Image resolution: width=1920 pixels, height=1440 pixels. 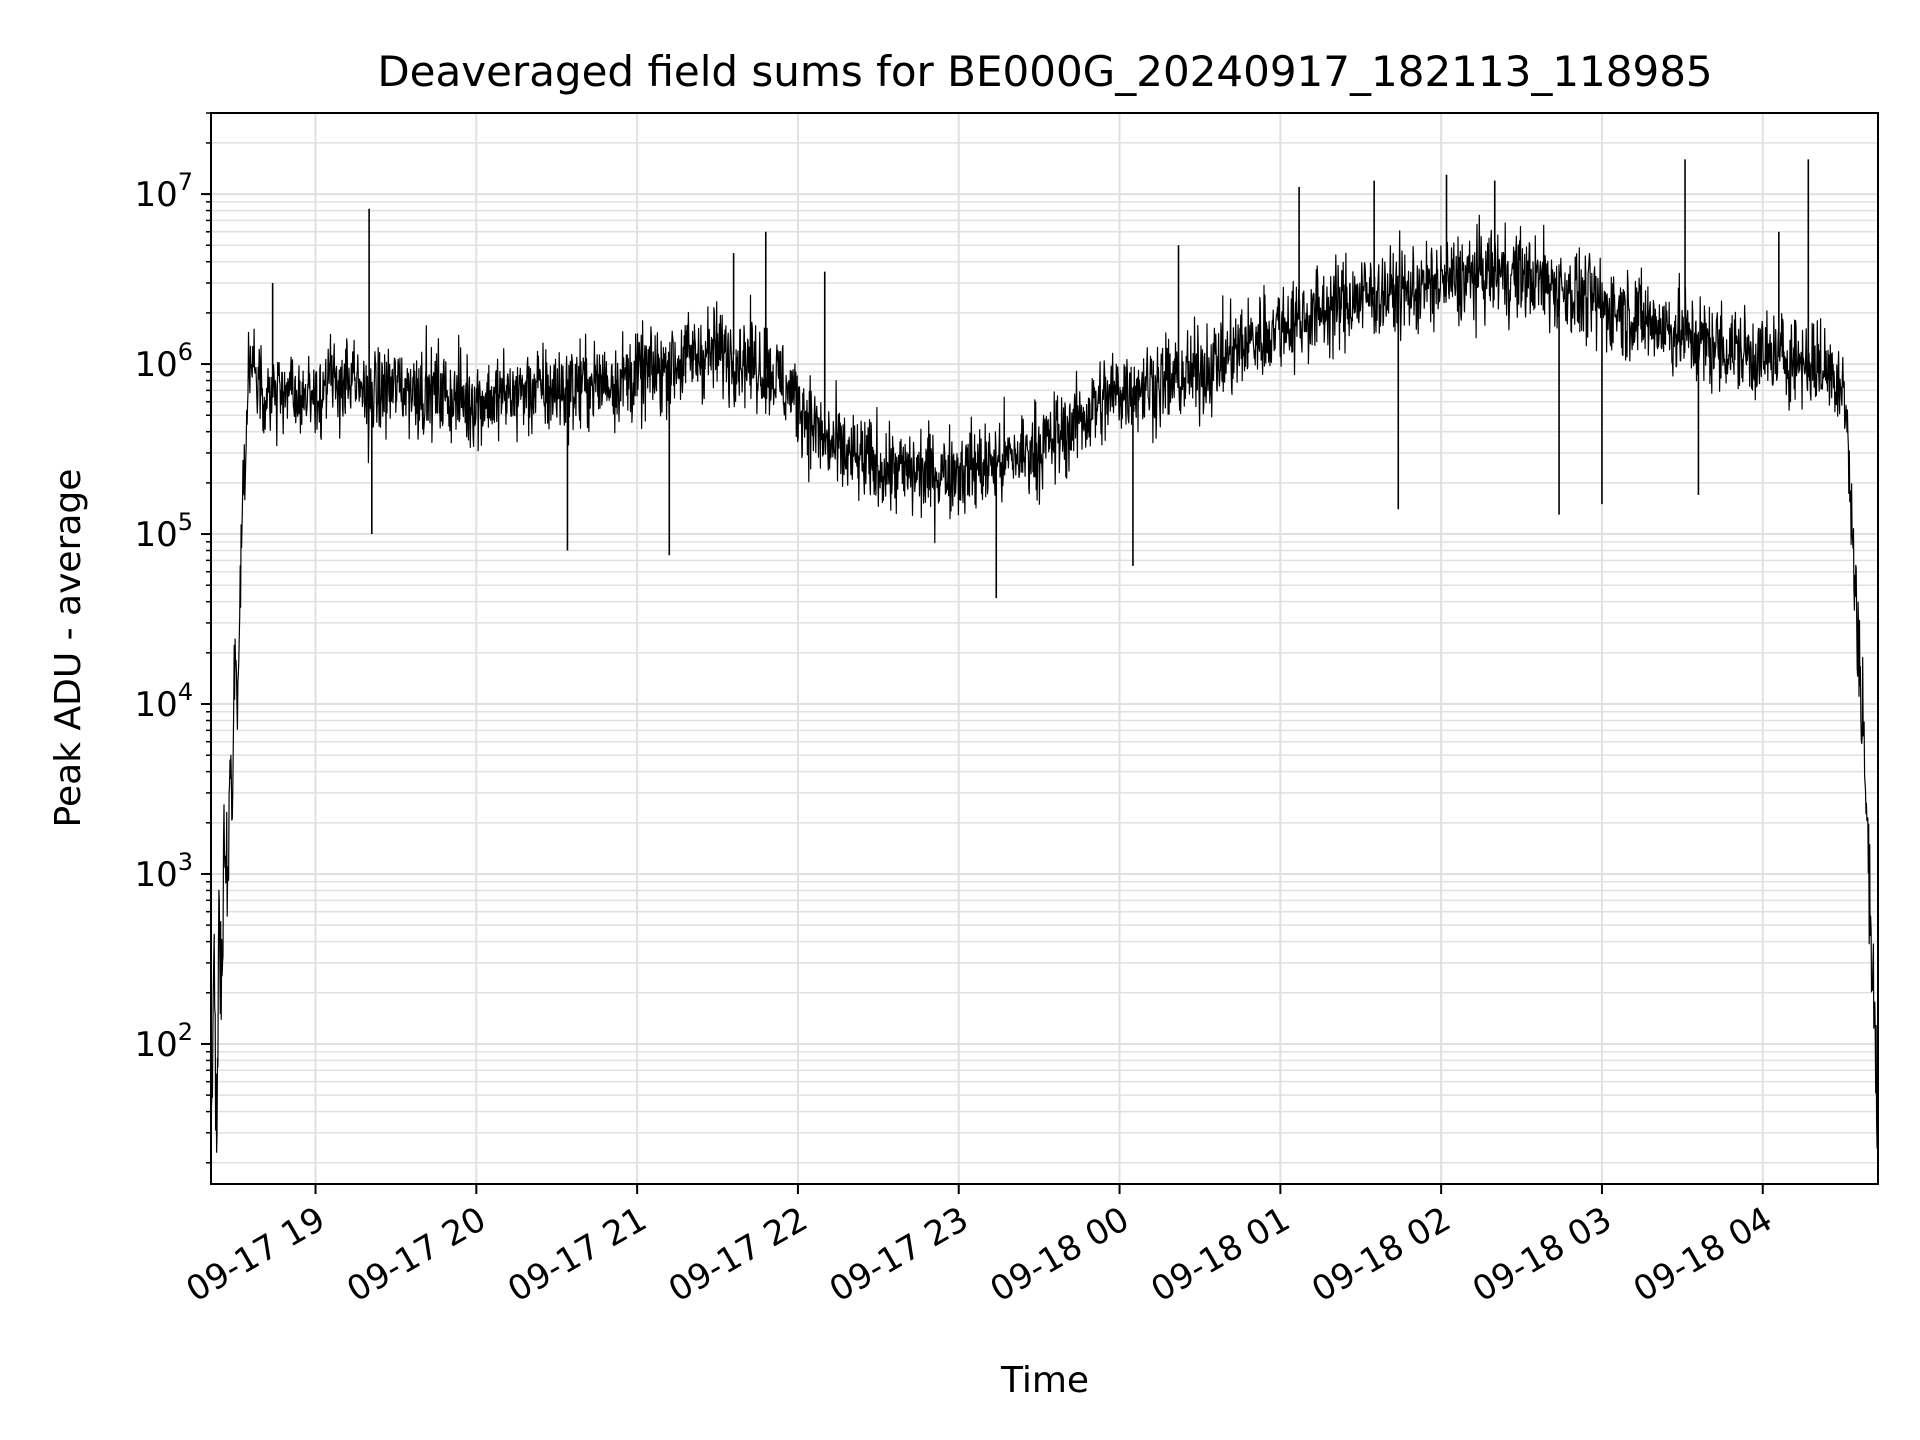 What do you see at coordinates (1044, 1380) in the screenshot?
I see `x-axis-label: Time` at bounding box center [1044, 1380].